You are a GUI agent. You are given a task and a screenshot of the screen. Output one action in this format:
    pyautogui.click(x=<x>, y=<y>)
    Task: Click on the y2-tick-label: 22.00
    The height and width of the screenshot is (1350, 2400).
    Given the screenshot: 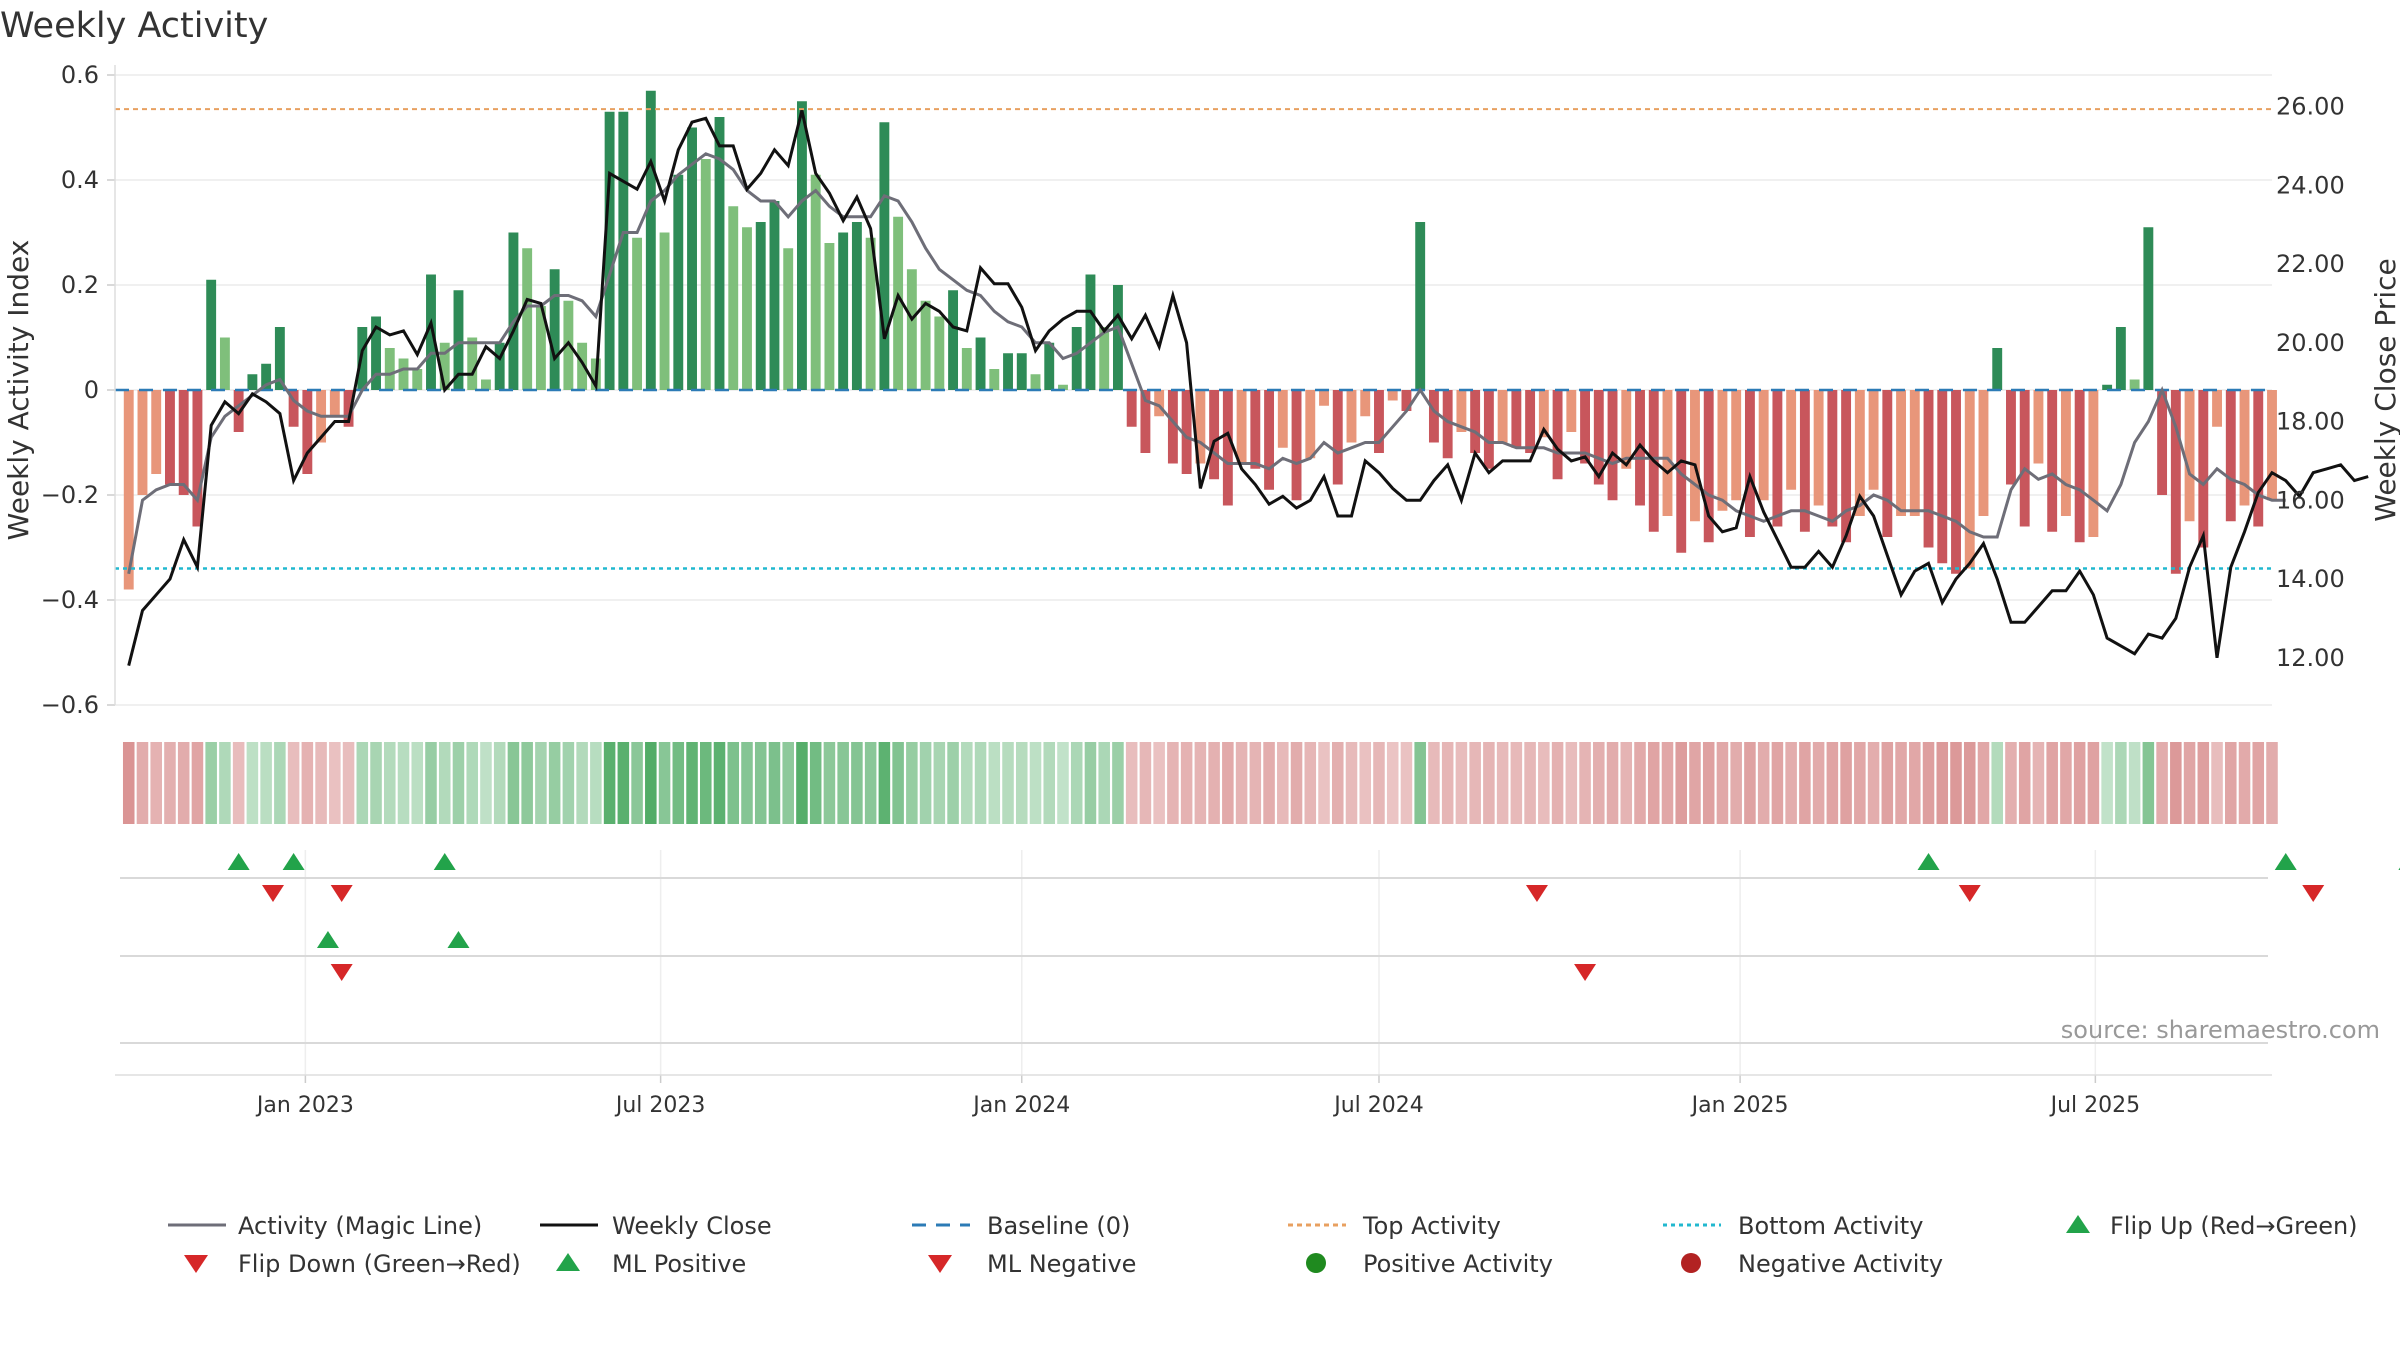 What is the action you would take?
    pyautogui.click(x=2310, y=264)
    